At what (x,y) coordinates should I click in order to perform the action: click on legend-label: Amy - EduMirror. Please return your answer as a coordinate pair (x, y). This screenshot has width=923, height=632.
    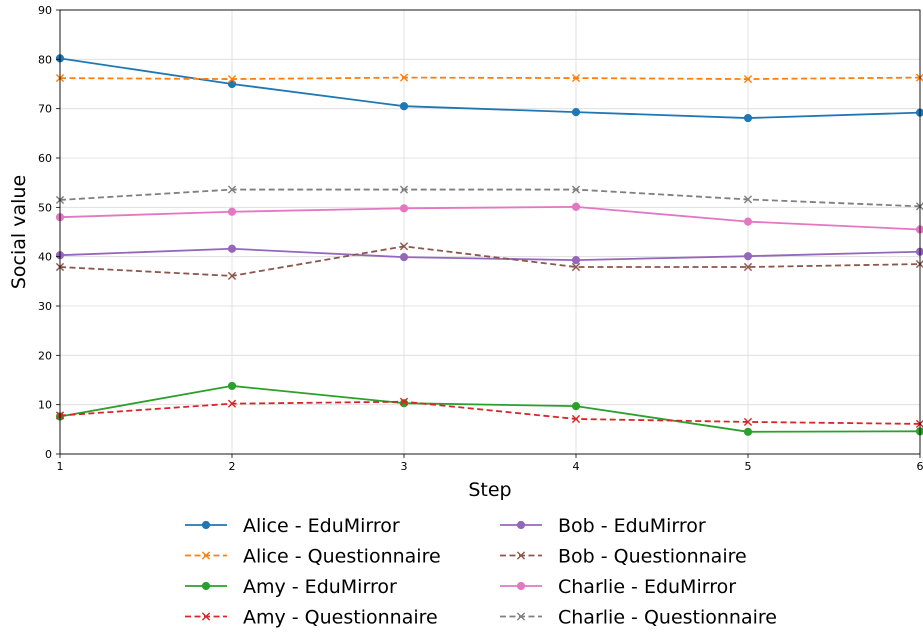
    Looking at the image, I should click on (320, 587).